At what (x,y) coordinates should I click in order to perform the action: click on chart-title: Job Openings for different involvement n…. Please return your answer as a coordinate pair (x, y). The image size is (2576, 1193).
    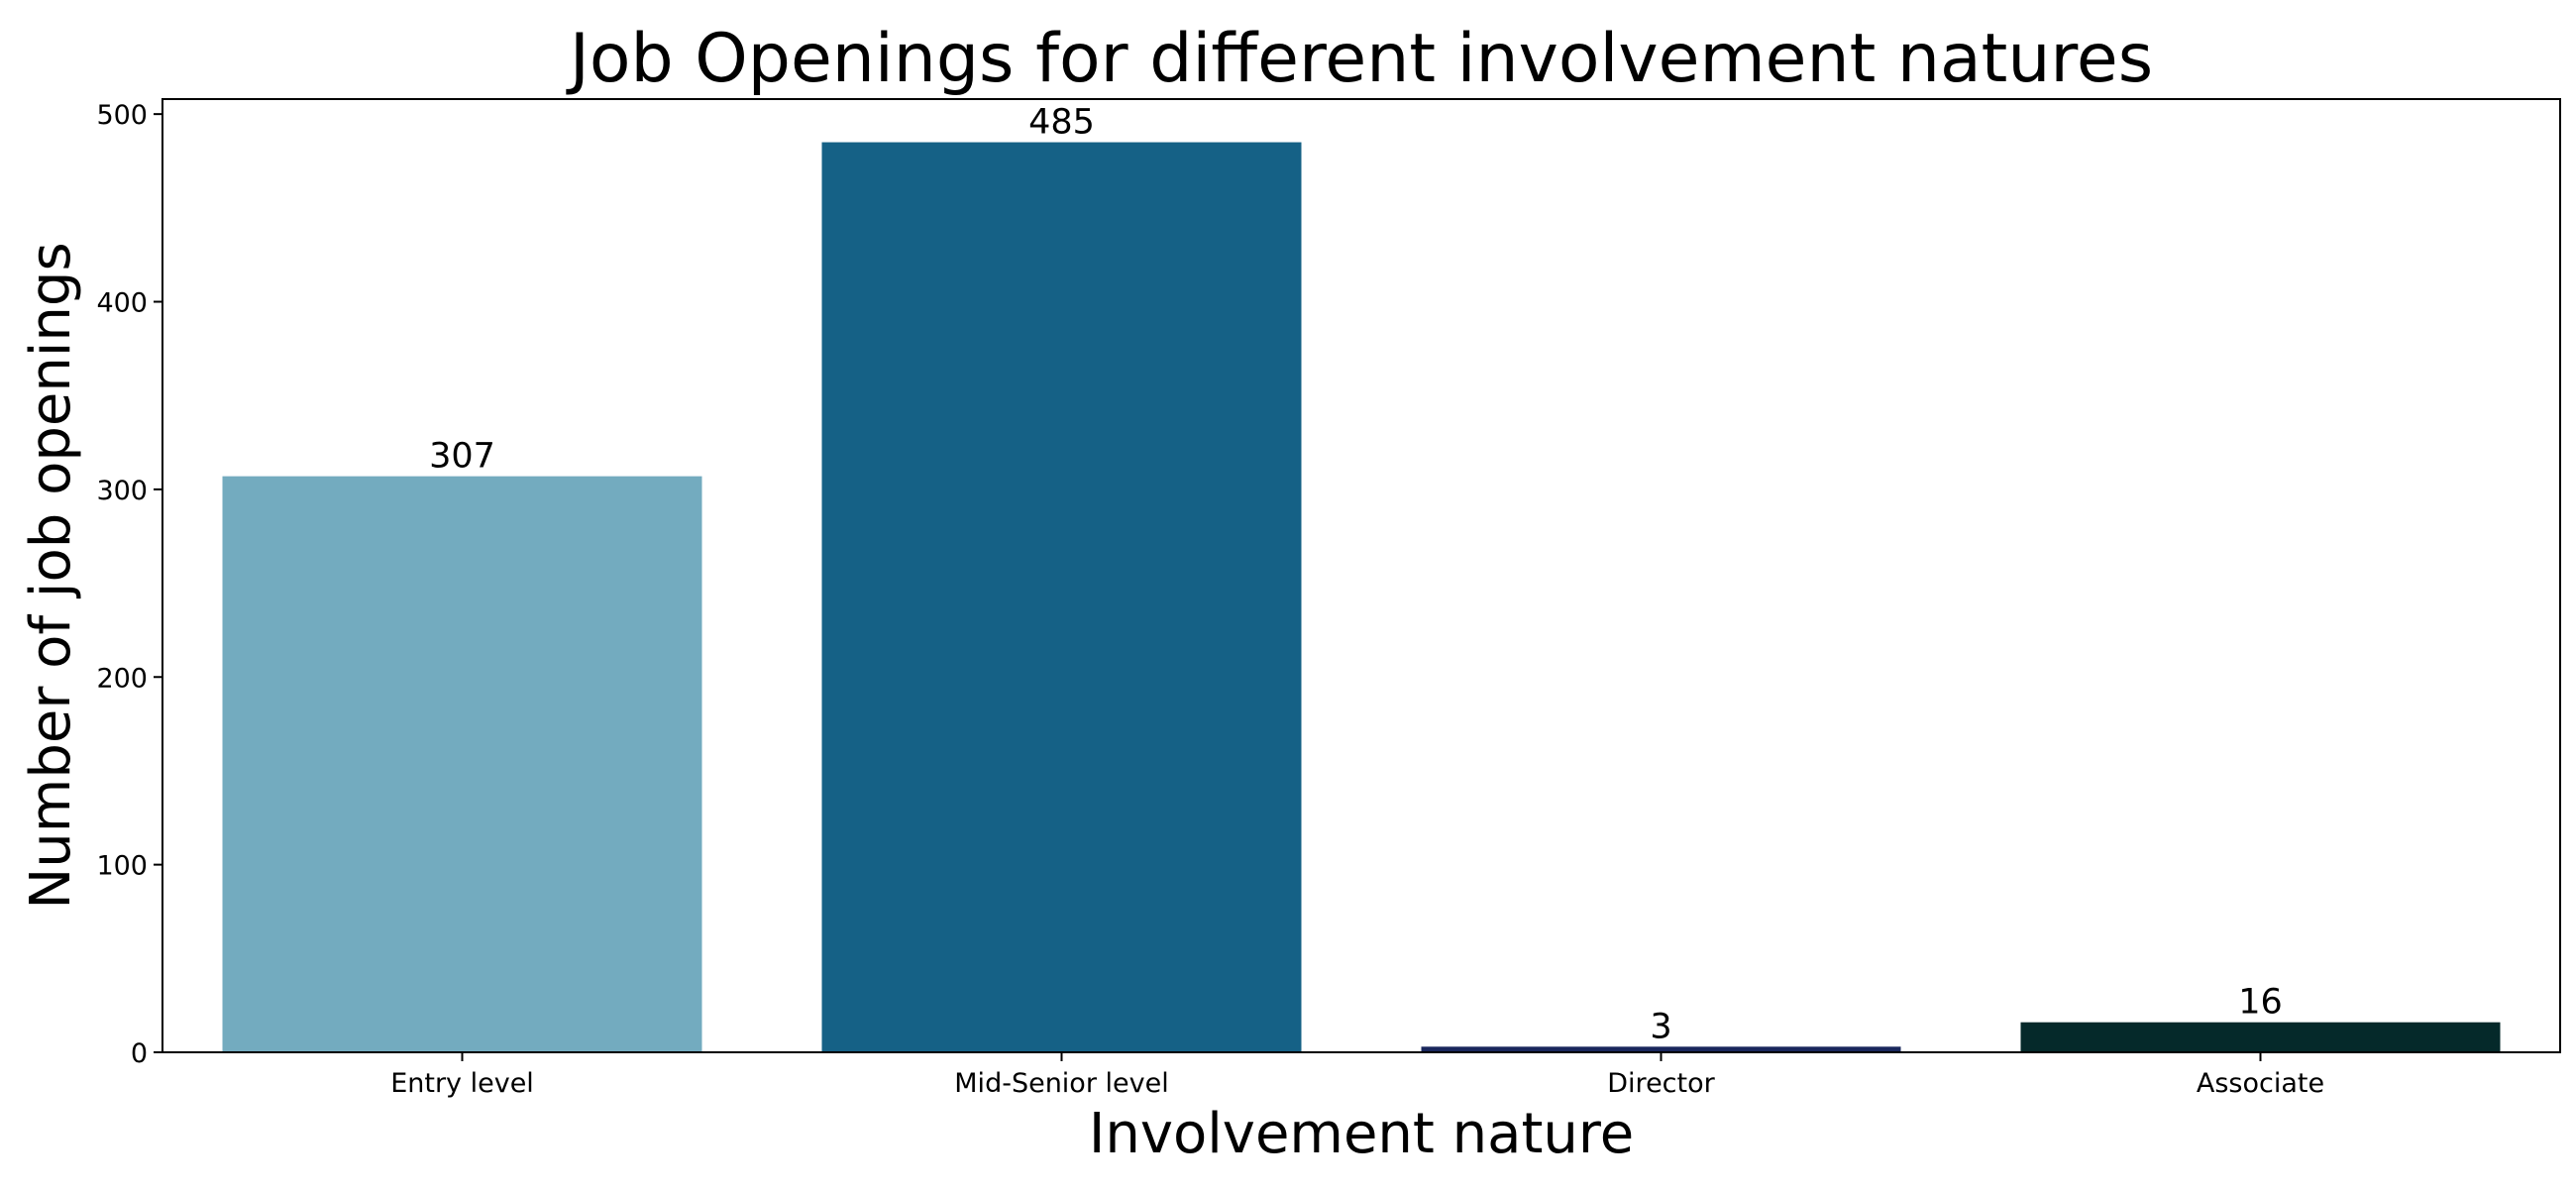
    Looking at the image, I should click on (1360, 59).